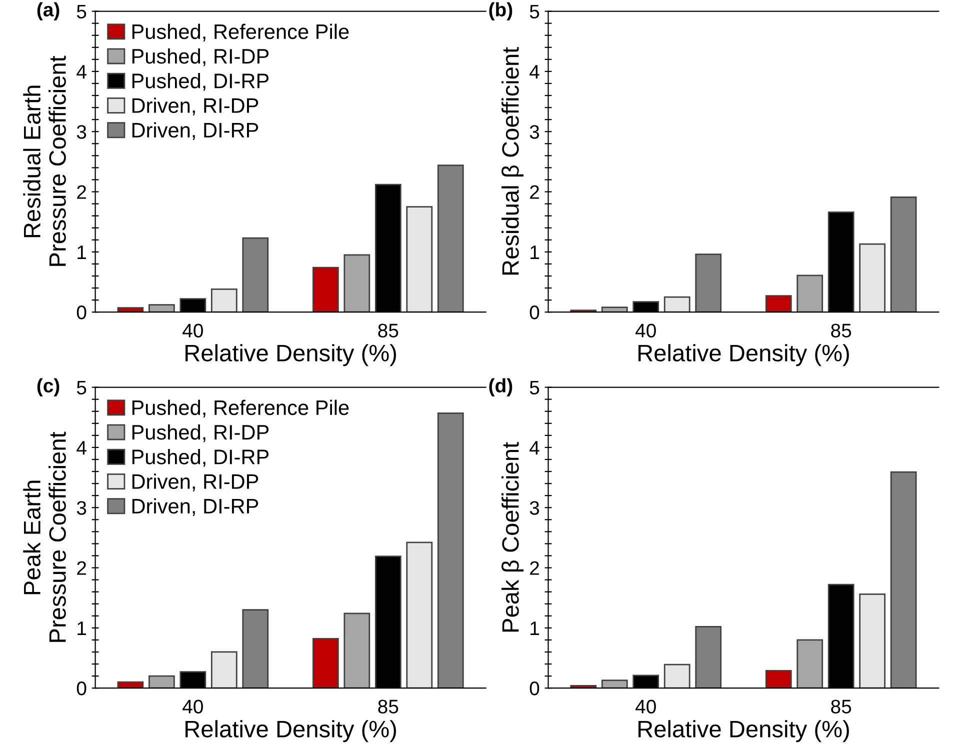 The image size is (953, 752). Describe the element at coordinates (500, 11) in the screenshot. I see `chart-title: (b)` at that location.